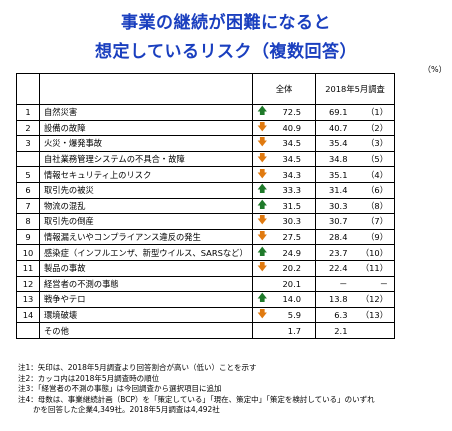 This screenshot has width=452, height=431. I want to click on table-row: 9 情報漏えいやコンプライアンス違反の発生 🡇 27.5 28.4 （9）, so click(206, 237).